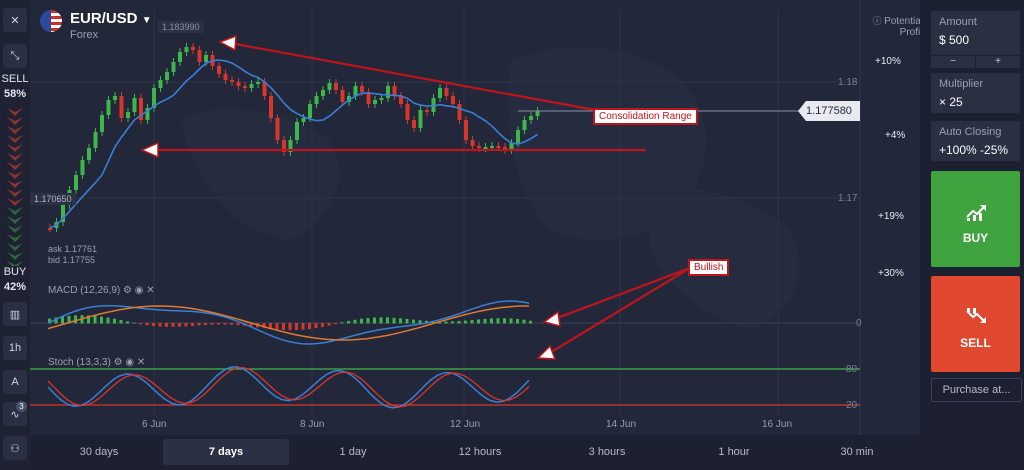 Image resolution: width=1024 pixels, height=470 pixels. Describe the element at coordinates (154, 424) in the screenshot. I see `date-tick: 6 Jun` at that location.